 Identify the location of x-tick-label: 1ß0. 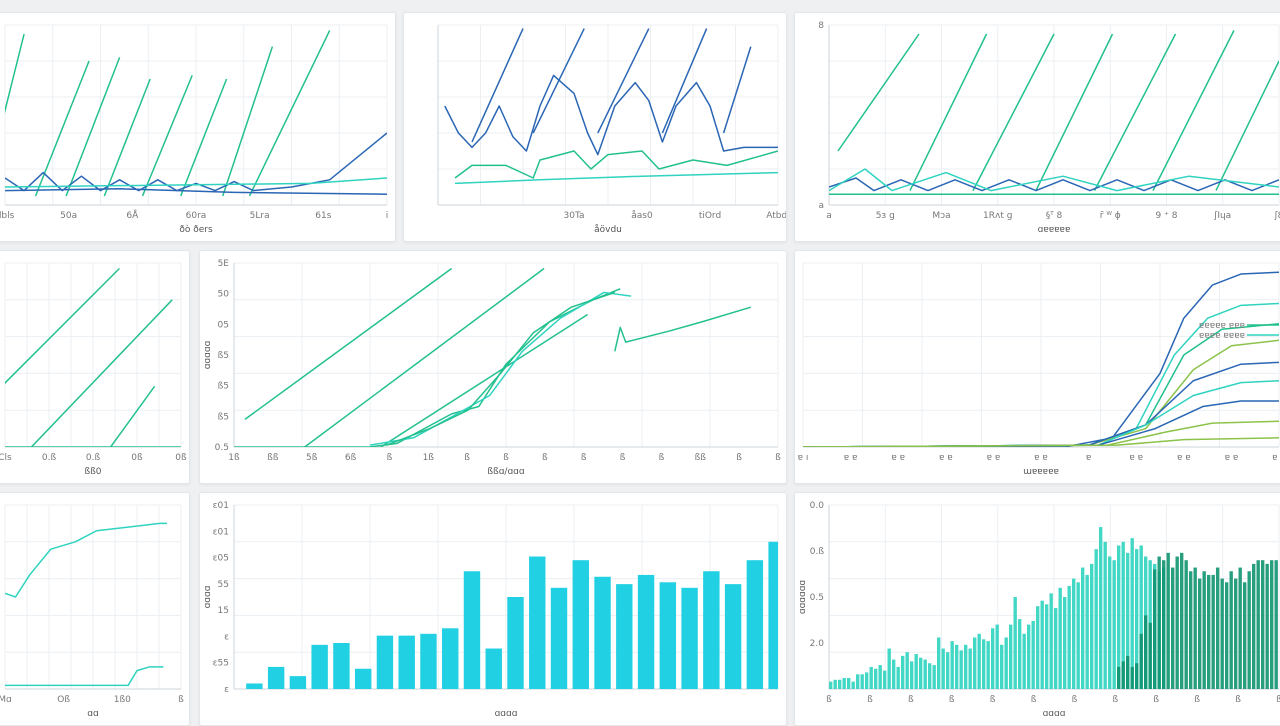
(122, 700).